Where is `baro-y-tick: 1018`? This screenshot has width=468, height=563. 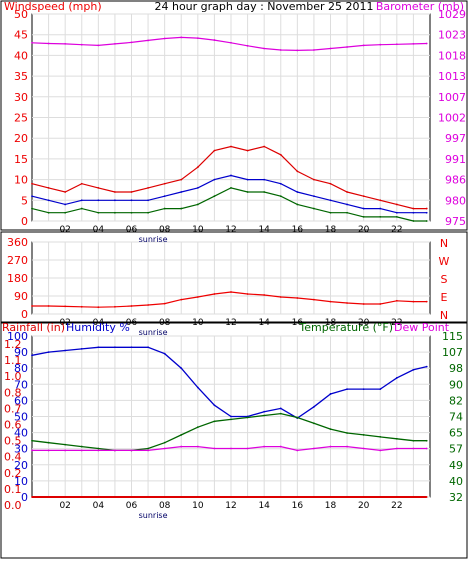
baro-y-tick: 1018 is located at coordinates (452, 55).